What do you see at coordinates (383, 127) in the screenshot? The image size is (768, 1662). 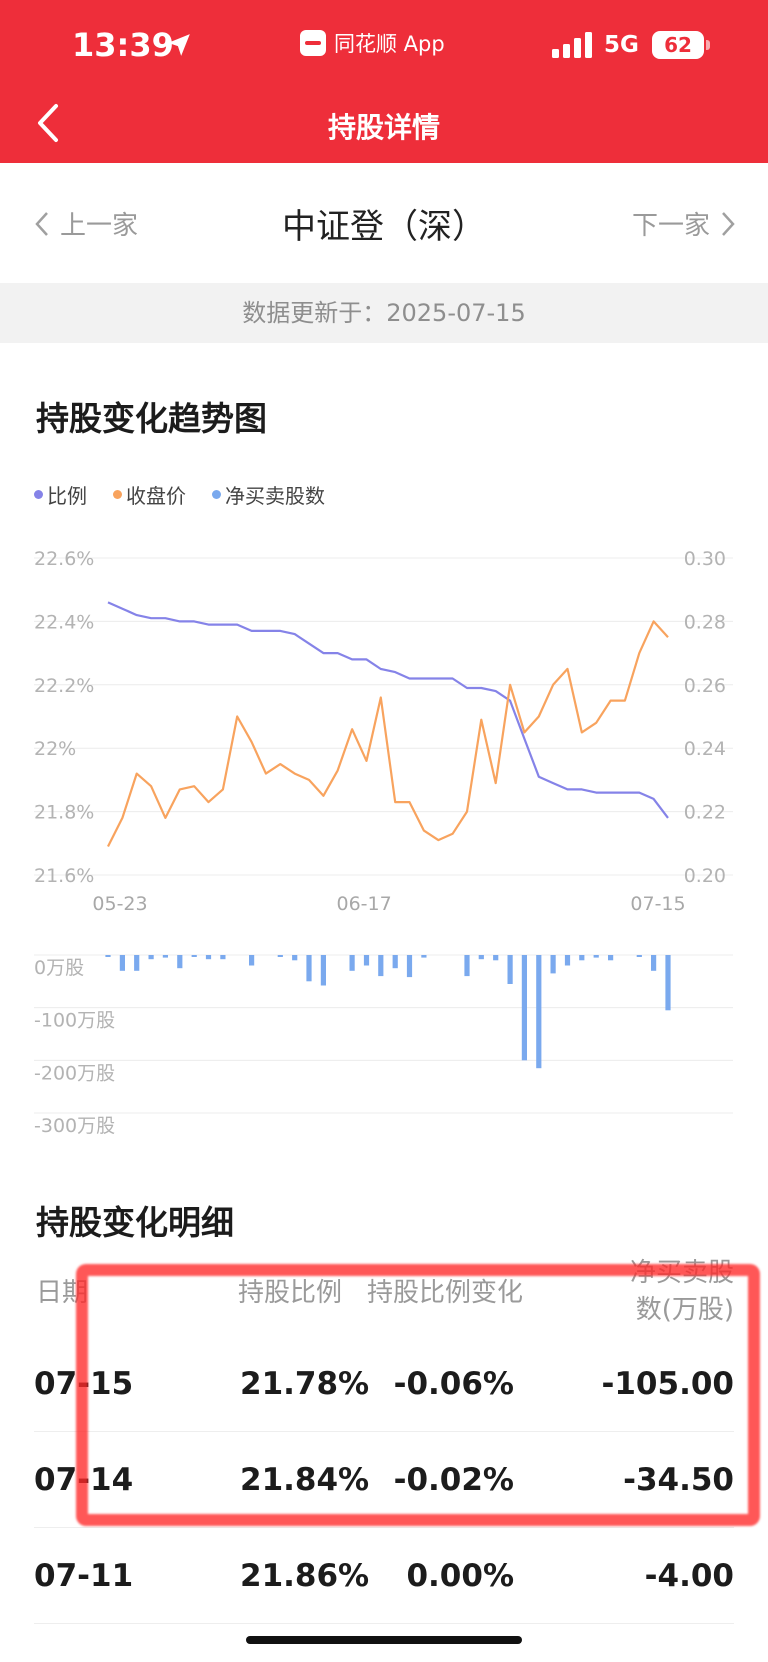 I see `page-title: 持股详情` at bounding box center [383, 127].